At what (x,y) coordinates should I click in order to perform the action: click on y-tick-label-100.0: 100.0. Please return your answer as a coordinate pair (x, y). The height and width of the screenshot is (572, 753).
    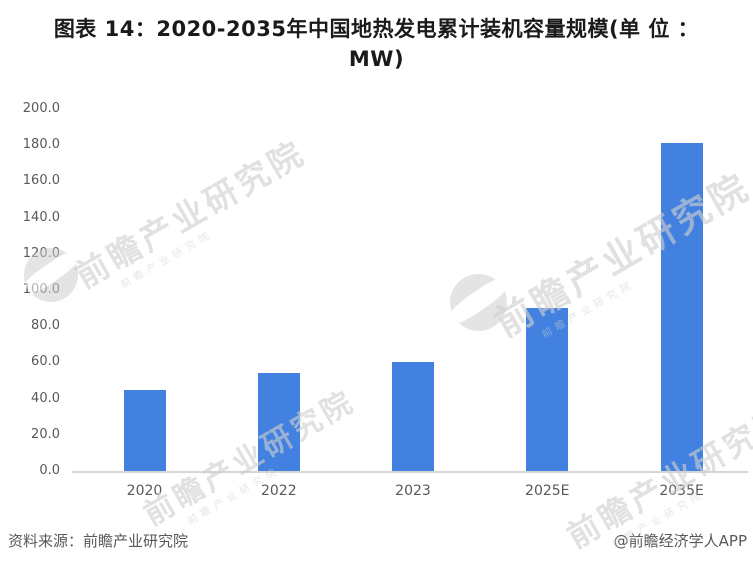
    Looking at the image, I should click on (41, 289).